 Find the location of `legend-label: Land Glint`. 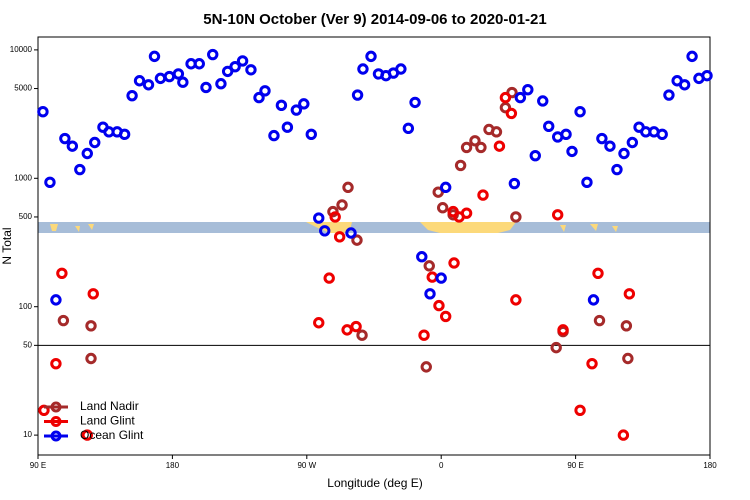

legend-label: Land Glint is located at coordinates (107, 421).